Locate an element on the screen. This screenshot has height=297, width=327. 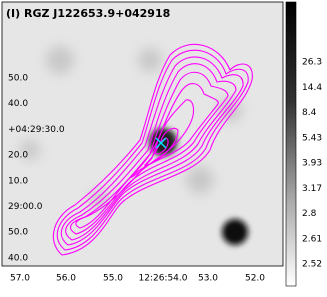
x-tick-label: 53.0 is located at coordinates (208, 279).